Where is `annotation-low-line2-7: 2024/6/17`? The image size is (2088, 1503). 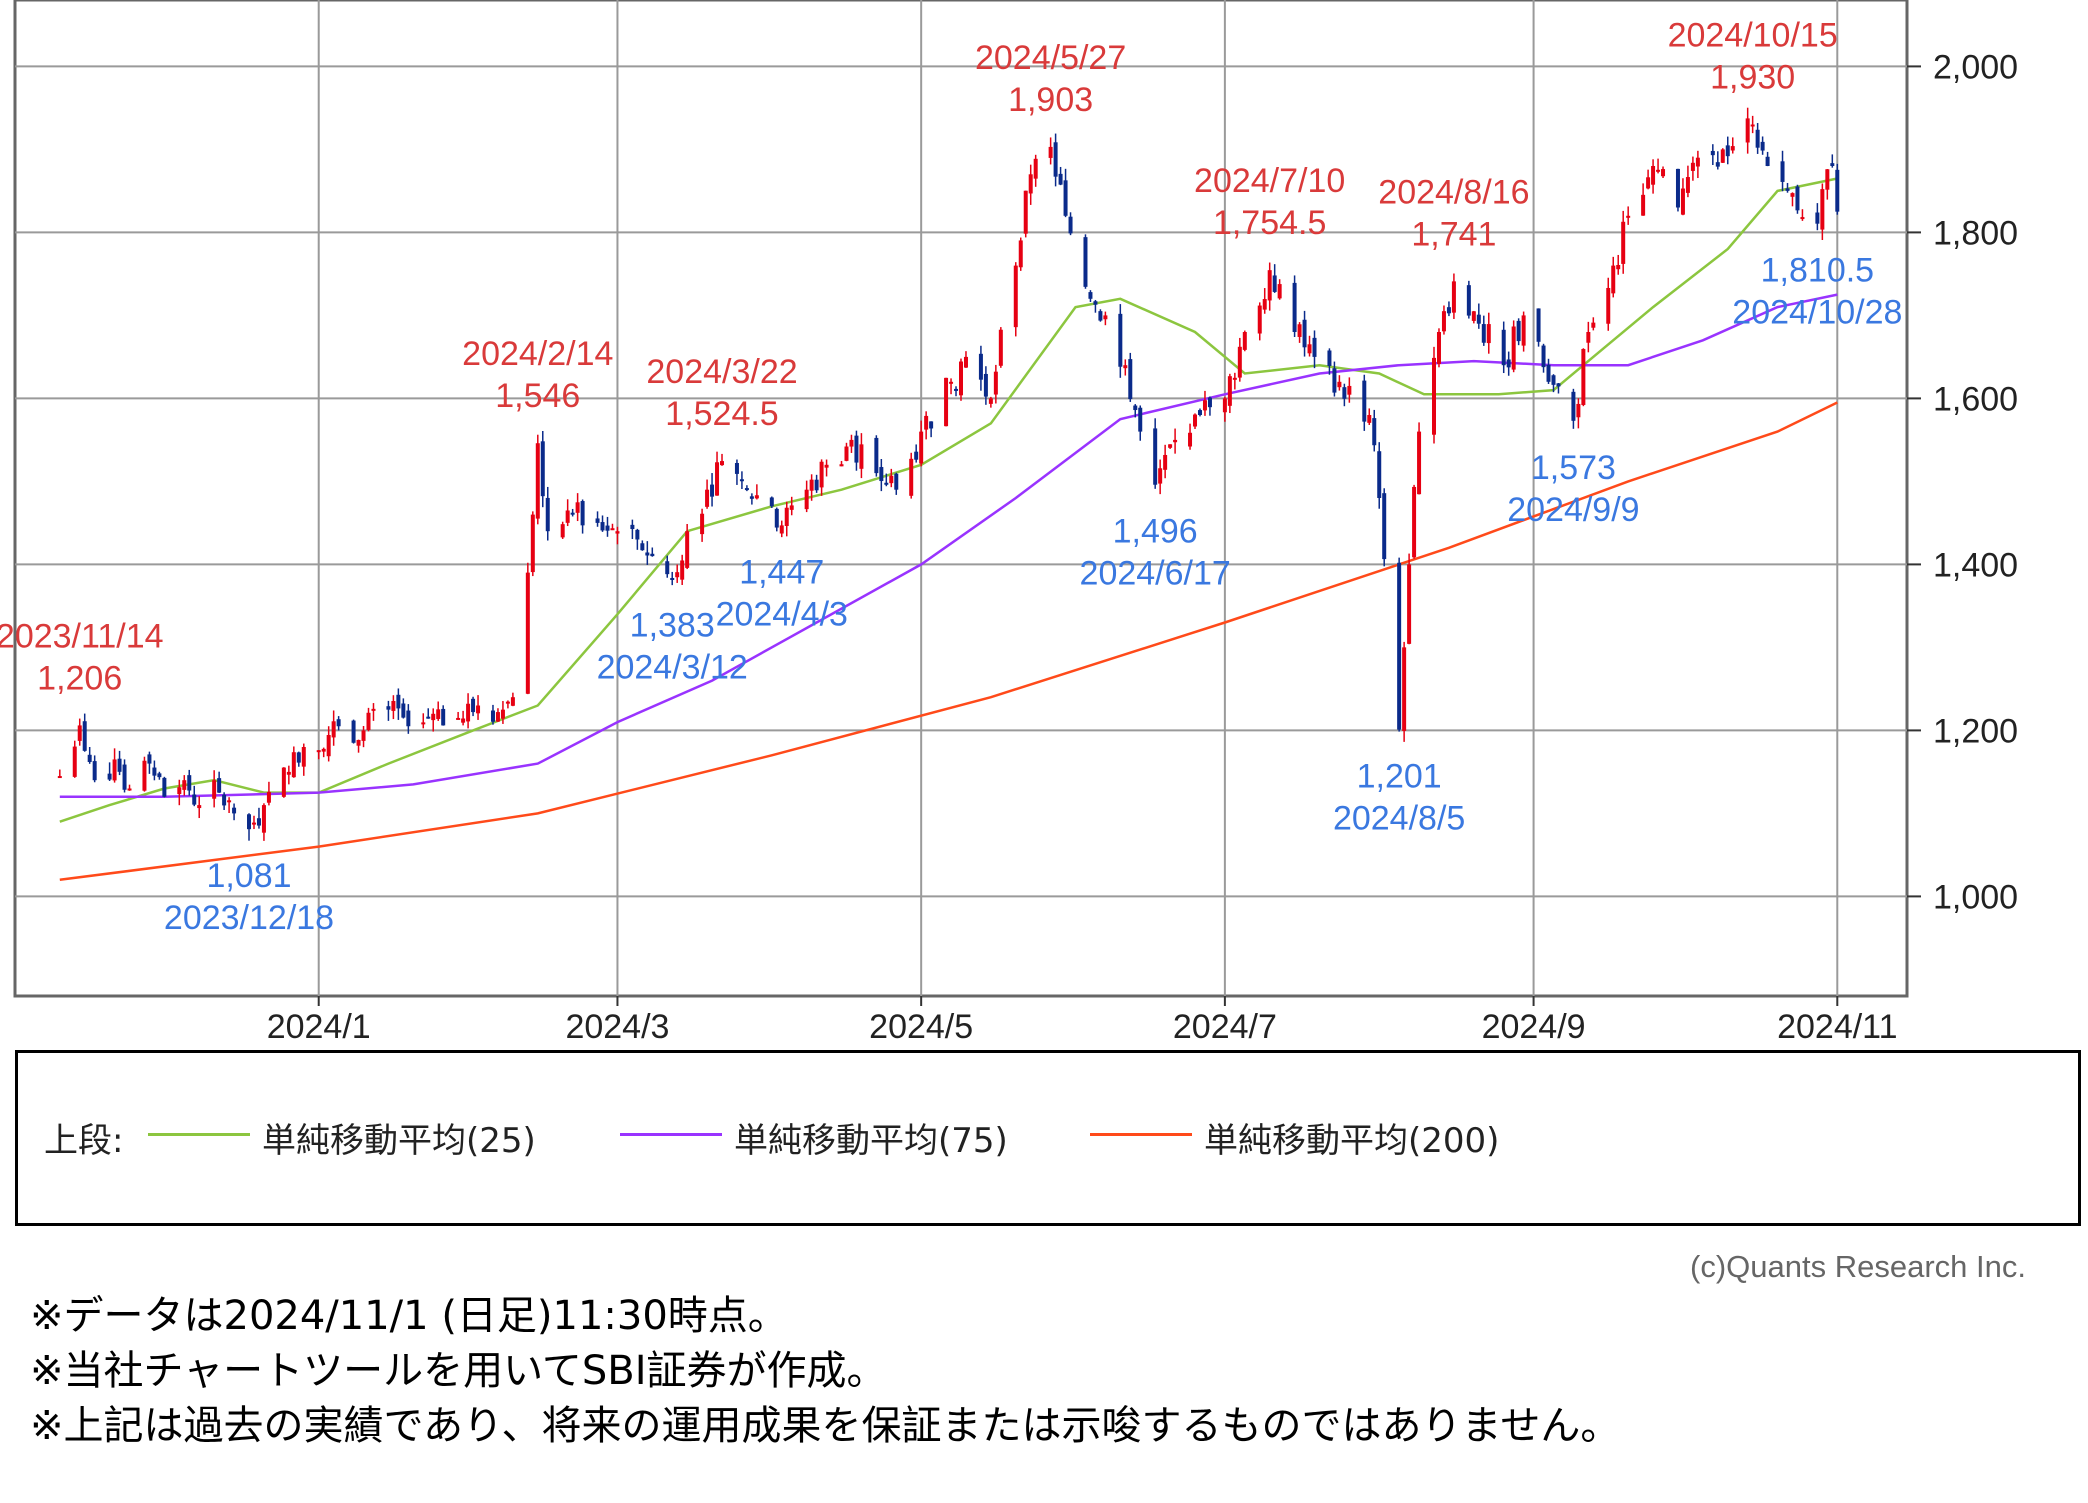 annotation-low-line2-7: 2024/6/17 is located at coordinates (1155, 574).